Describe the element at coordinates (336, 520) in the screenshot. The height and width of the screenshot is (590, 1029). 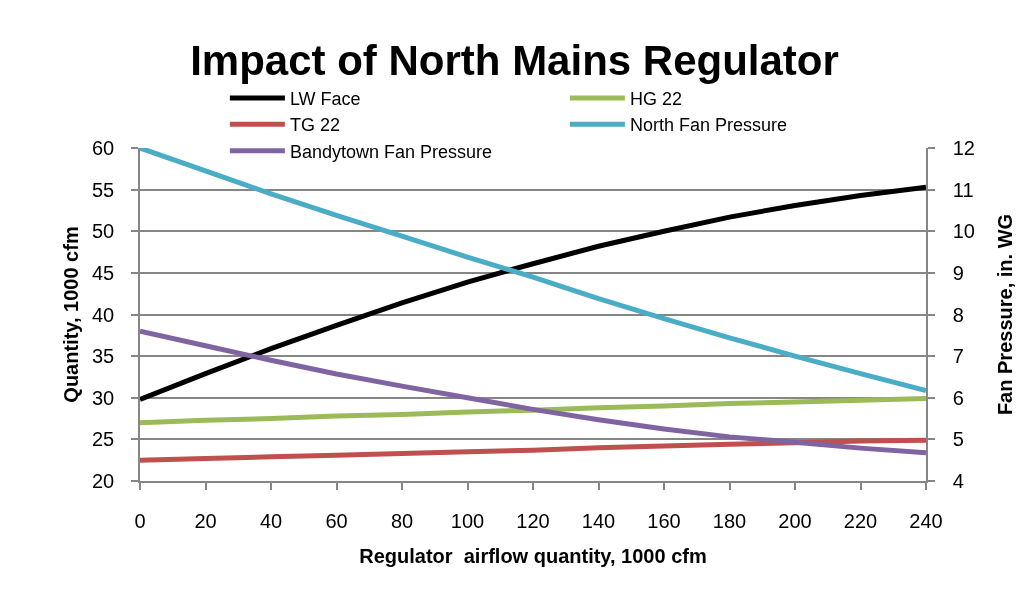
I see `x-tick-label: 60` at that location.